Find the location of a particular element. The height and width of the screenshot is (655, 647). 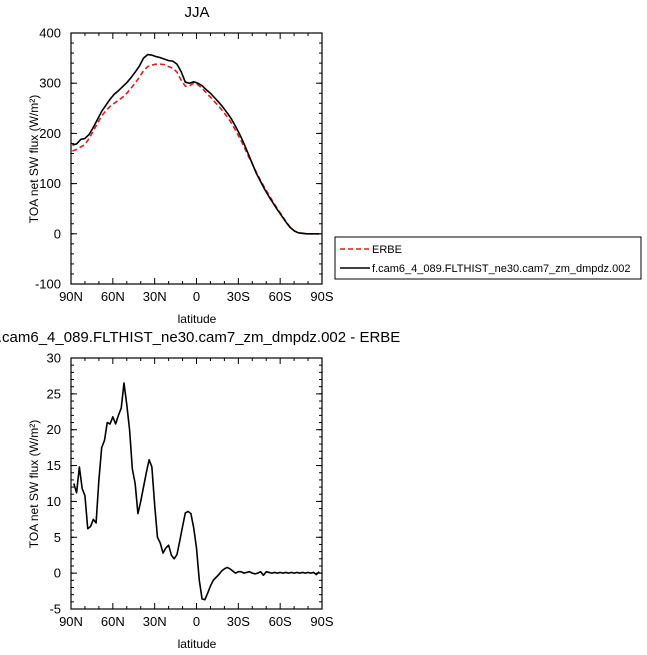

y-tick-label: 300 is located at coordinates (50, 83).